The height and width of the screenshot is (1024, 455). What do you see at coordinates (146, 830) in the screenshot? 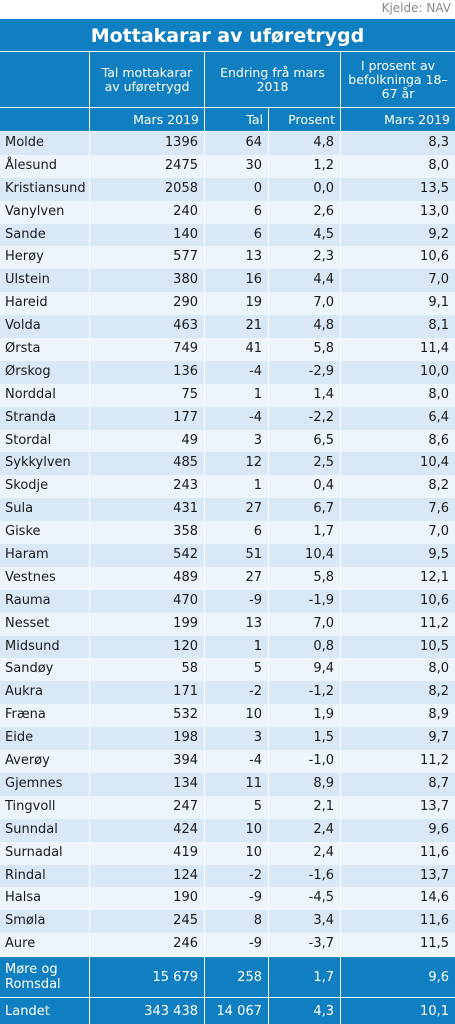
I see `cell-recipients: 424` at bounding box center [146, 830].